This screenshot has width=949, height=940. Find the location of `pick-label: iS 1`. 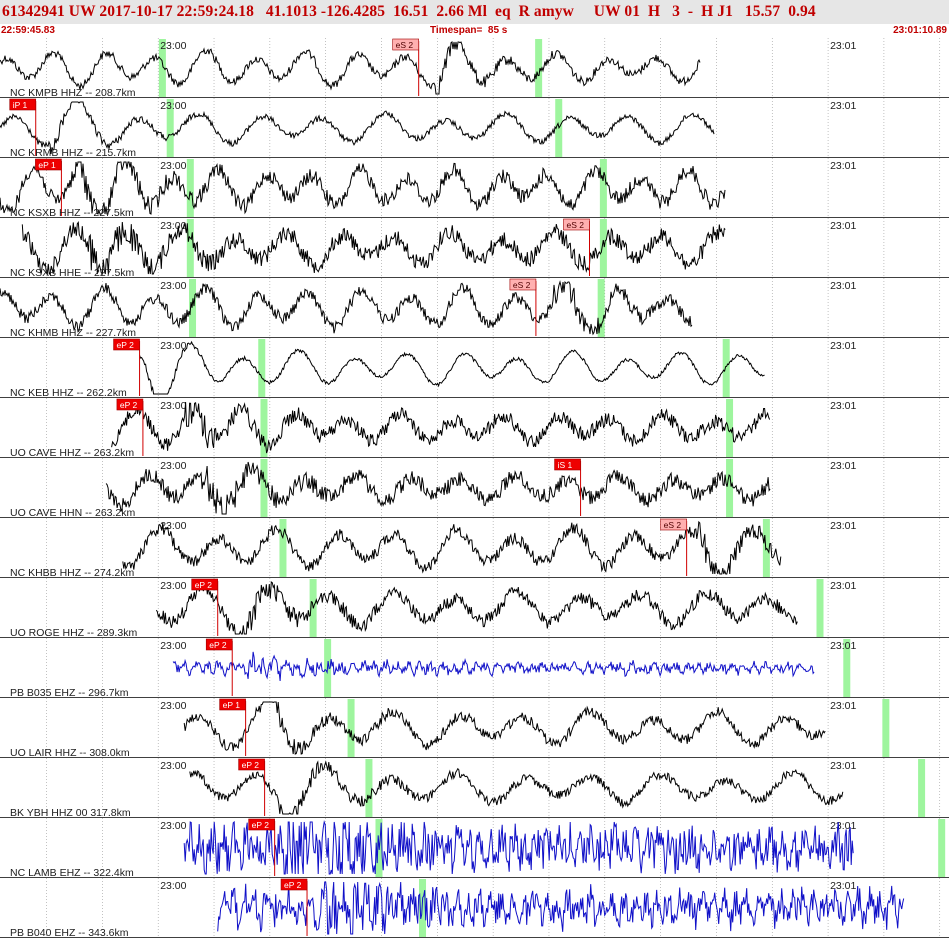

pick-label: iS 1 is located at coordinates (565, 465).